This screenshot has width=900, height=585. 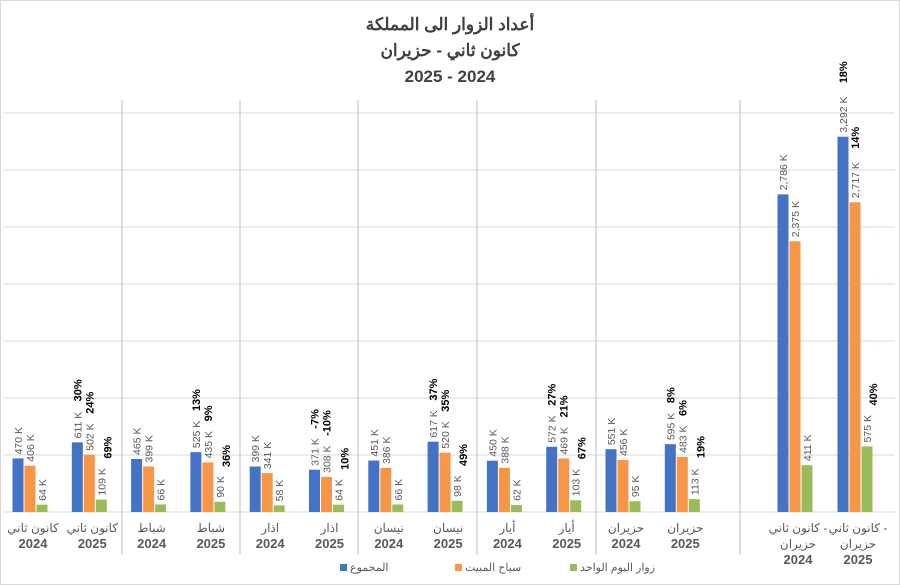 I want to click on data-label: 483 K, so click(x=683, y=438).